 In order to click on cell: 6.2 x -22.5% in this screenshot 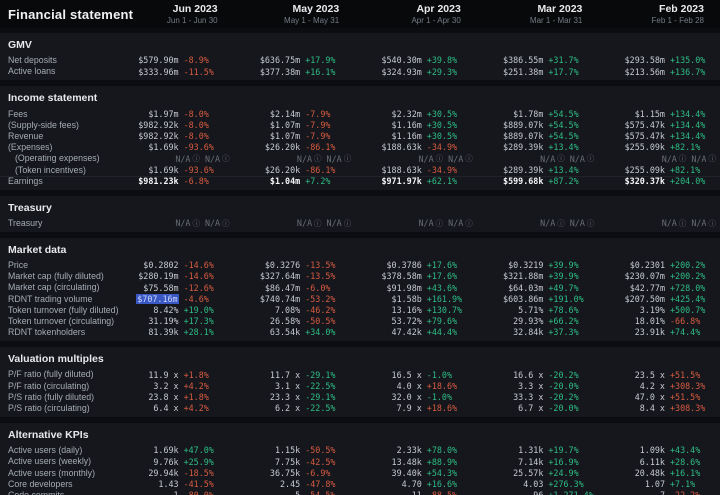, I will do `click(295, 408)`.